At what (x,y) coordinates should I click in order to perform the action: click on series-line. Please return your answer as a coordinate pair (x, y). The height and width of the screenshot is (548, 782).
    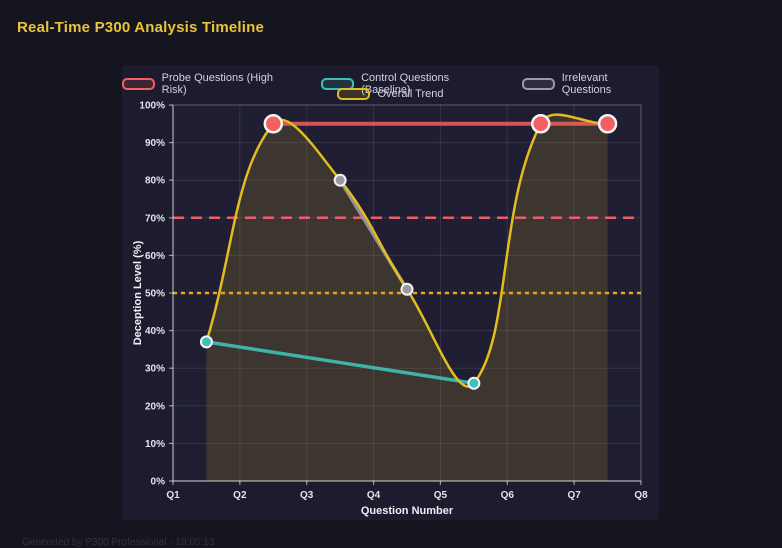
    Looking at the image, I should click on (340, 362).